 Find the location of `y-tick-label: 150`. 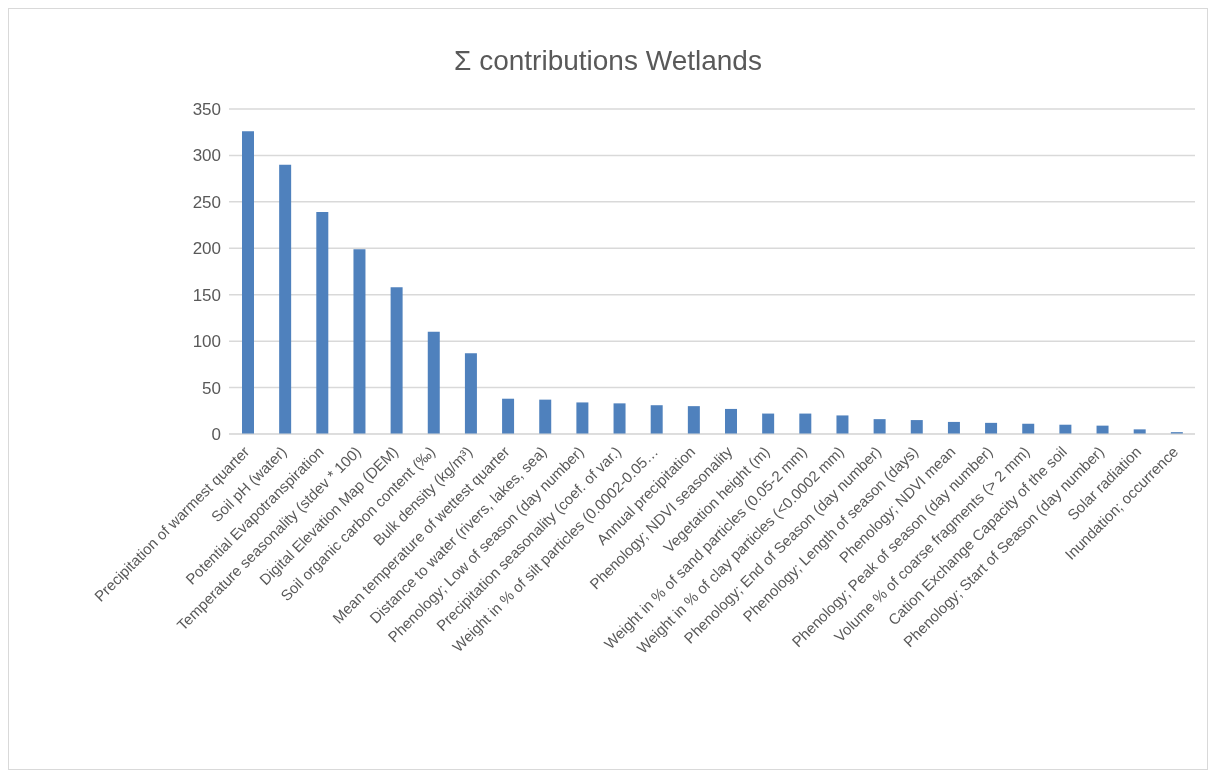

y-tick-label: 150 is located at coordinates (206, 295).